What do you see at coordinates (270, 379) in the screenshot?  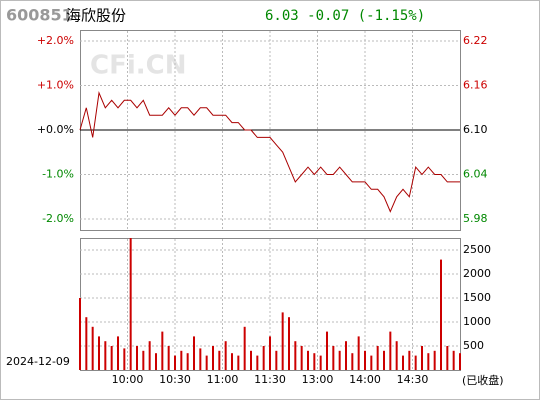 I see `x-tick-label: 11:30` at bounding box center [270, 379].